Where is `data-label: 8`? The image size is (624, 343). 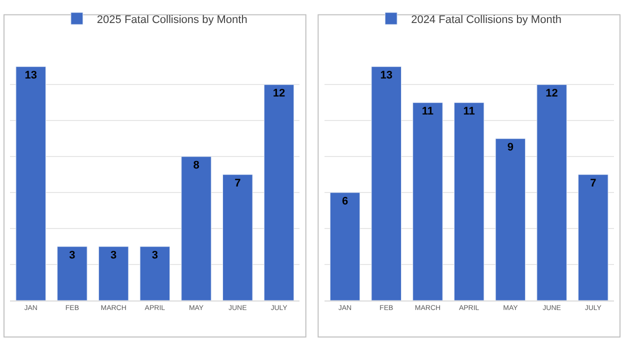 data-label: 8 is located at coordinates (196, 166).